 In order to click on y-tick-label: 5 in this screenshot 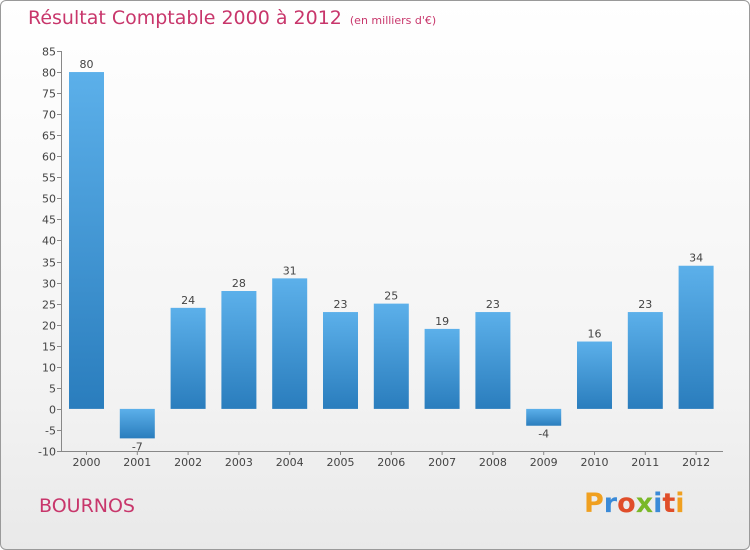, I will do `click(52, 389)`.